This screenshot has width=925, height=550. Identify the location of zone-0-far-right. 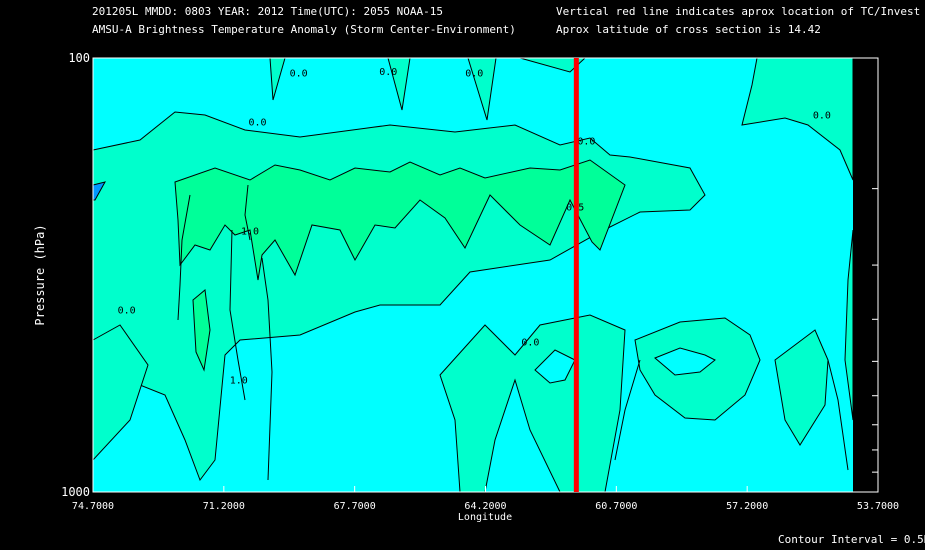
(801, 387).